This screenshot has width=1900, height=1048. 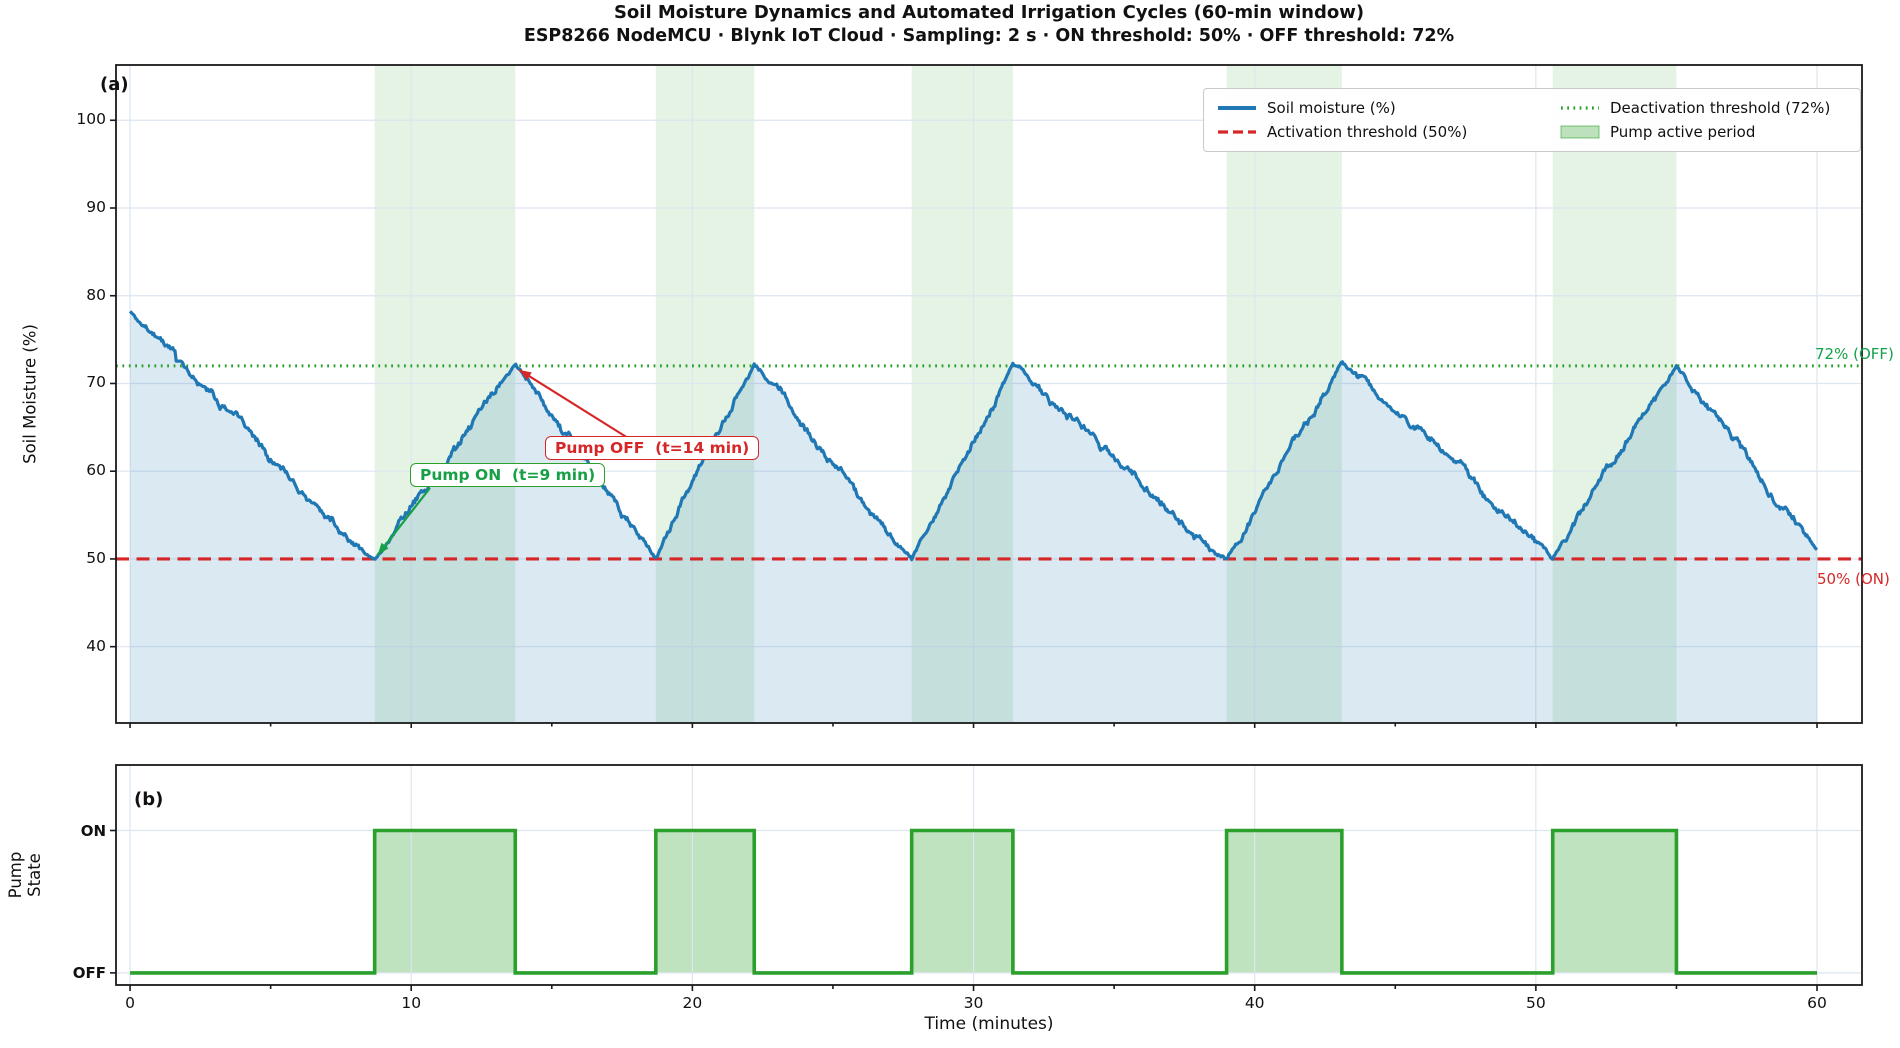 I want to click on annotation-pump-on: Pump ON (t=9 min), so click(x=508, y=475).